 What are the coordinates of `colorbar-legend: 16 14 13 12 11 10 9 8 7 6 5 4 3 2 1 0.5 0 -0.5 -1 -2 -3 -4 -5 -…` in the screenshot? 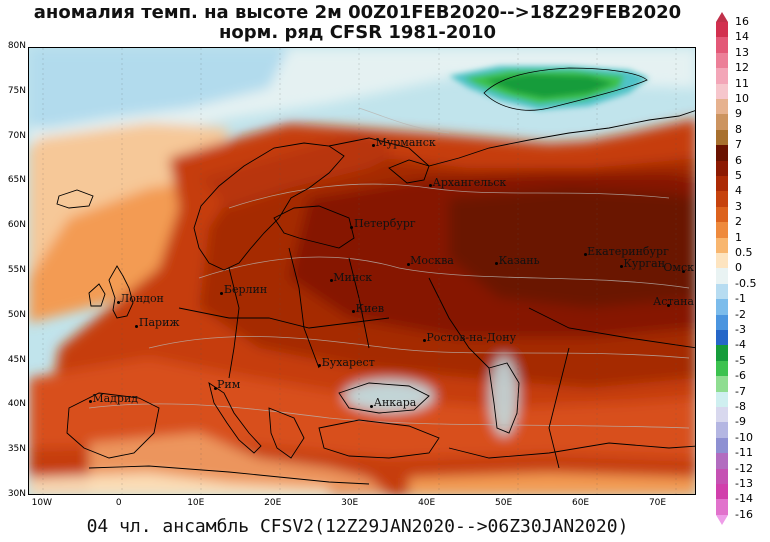 It's located at (743, 274).